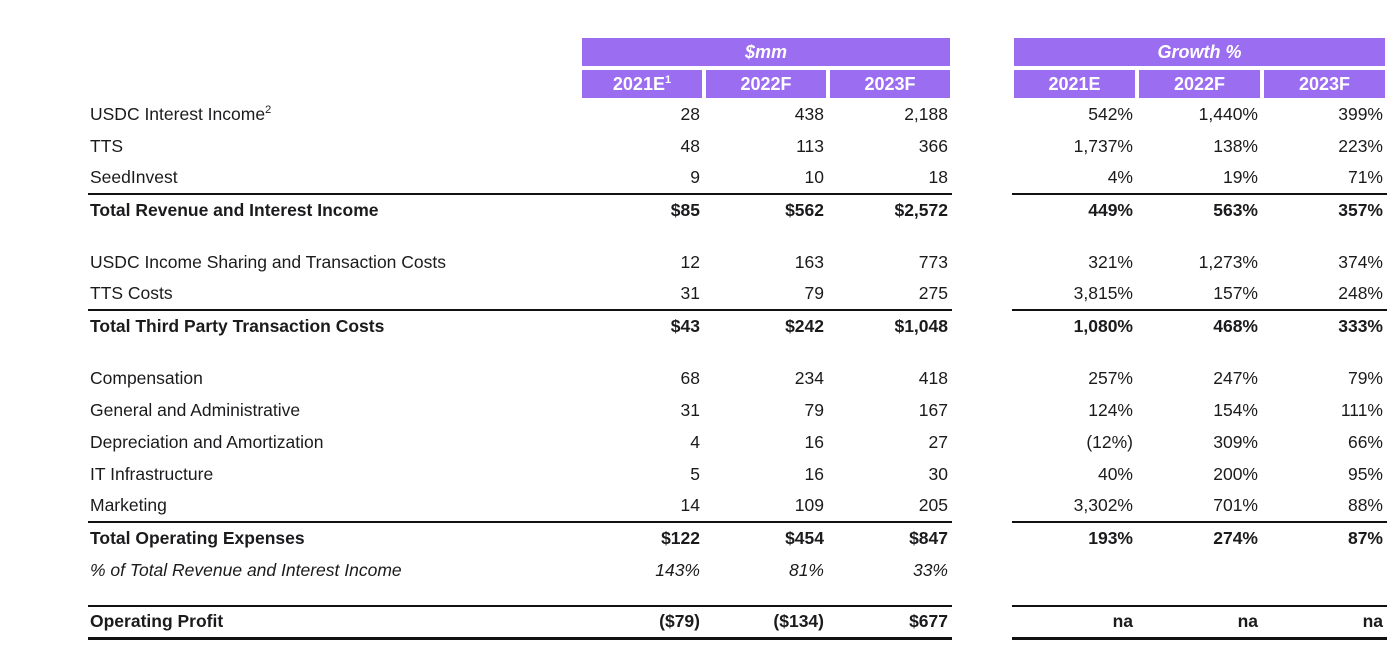 Image resolution: width=1390 pixels, height=654 pixels. What do you see at coordinates (1365, 177) in the screenshot?
I see `growth-2023f-value: 71%` at bounding box center [1365, 177].